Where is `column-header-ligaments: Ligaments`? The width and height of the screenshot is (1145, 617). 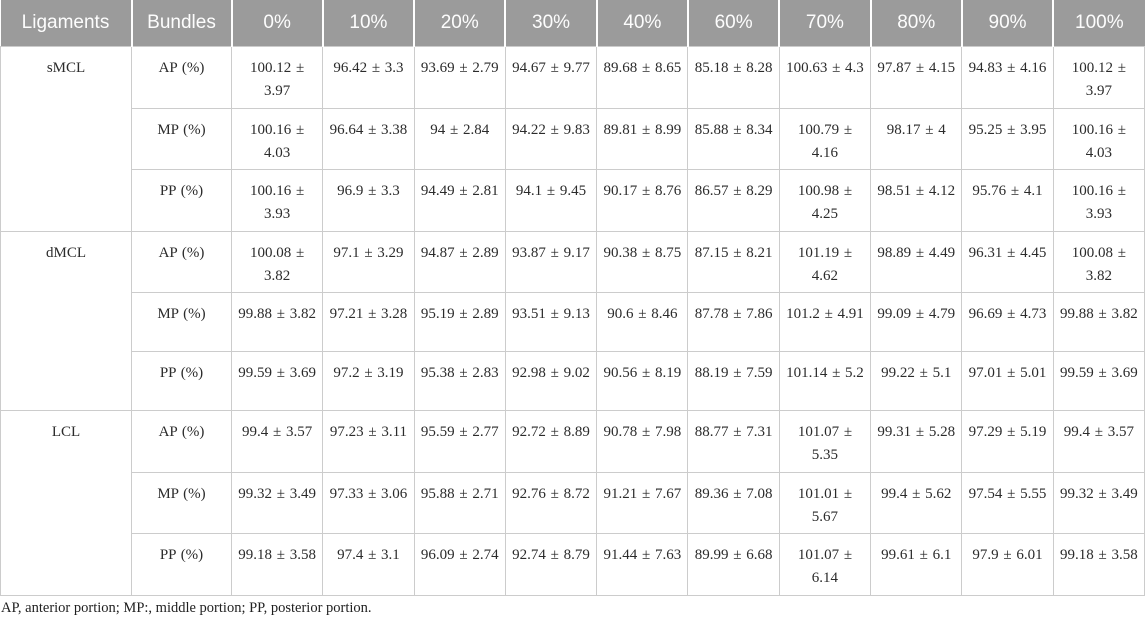 column-header-ligaments: Ligaments is located at coordinates (66, 23).